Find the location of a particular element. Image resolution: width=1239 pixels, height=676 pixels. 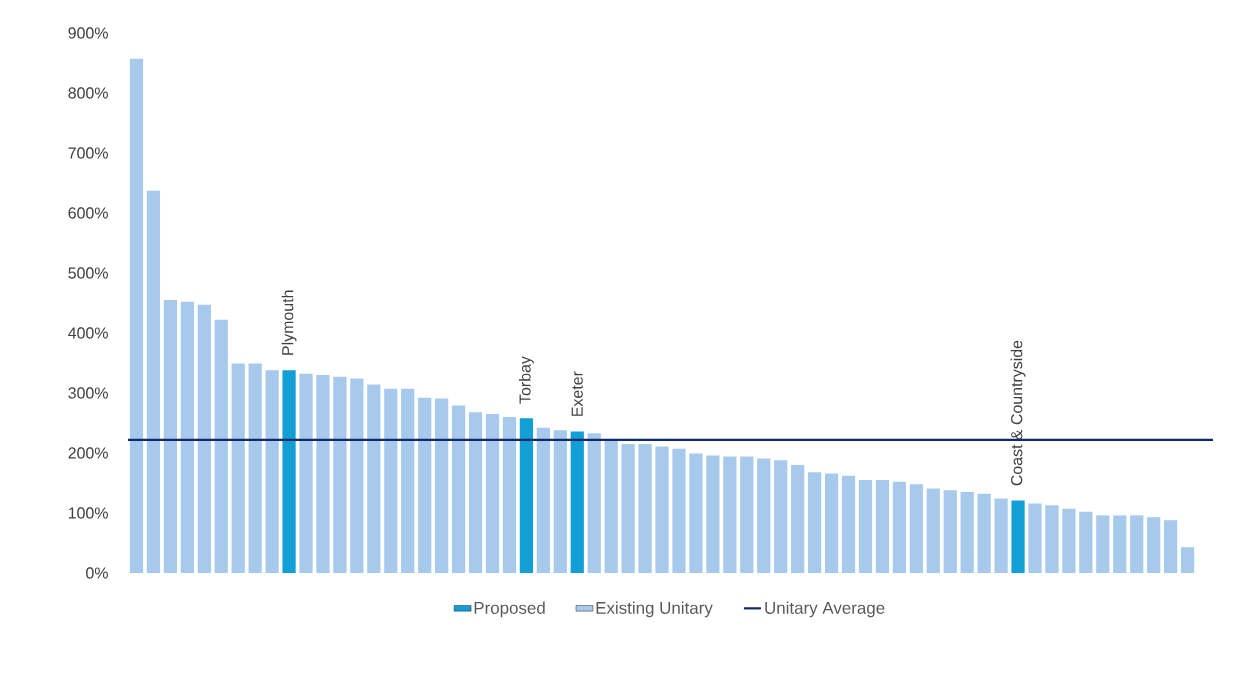

y-tick-label: 700% is located at coordinates (88, 153).